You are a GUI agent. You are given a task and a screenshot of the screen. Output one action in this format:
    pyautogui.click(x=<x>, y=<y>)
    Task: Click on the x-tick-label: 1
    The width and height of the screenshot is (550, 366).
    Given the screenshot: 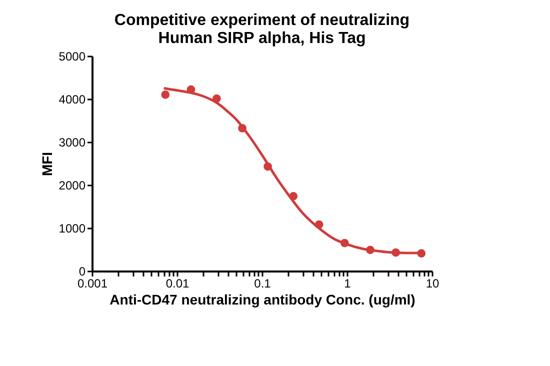 What is the action you would take?
    pyautogui.click(x=348, y=283)
    